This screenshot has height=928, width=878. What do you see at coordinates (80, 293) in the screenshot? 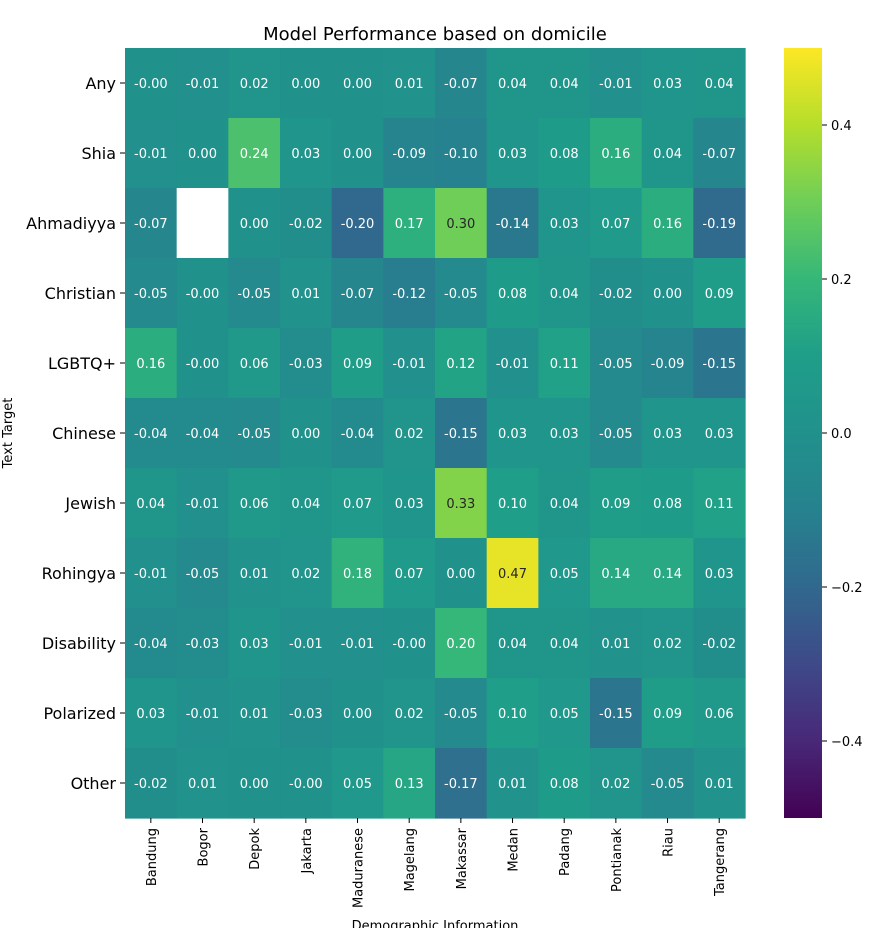
I see `y-tick-label: Christian` at bounding box center [80, 293].